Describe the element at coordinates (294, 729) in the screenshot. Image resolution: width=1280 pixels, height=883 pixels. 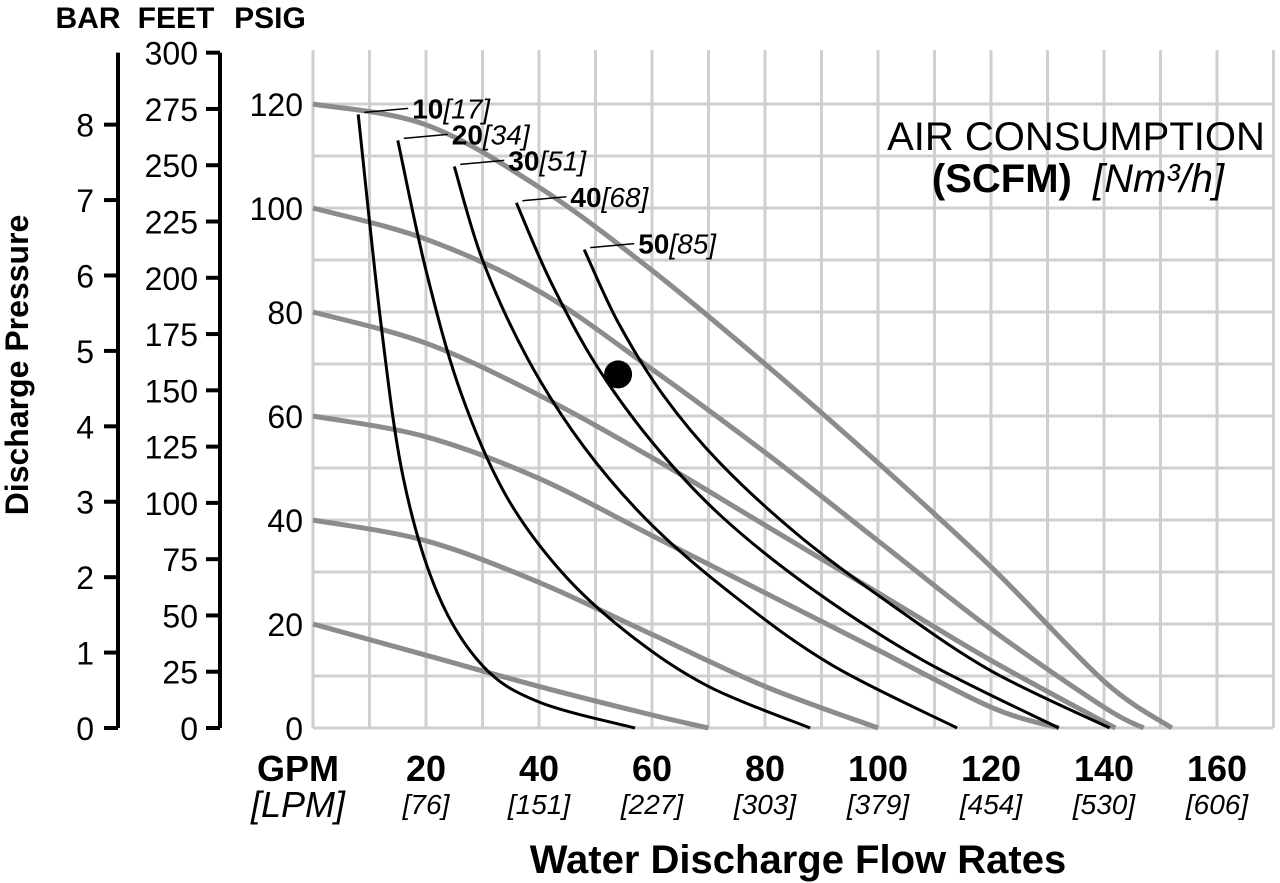
I see `psig-tick-label: 0` at that location.